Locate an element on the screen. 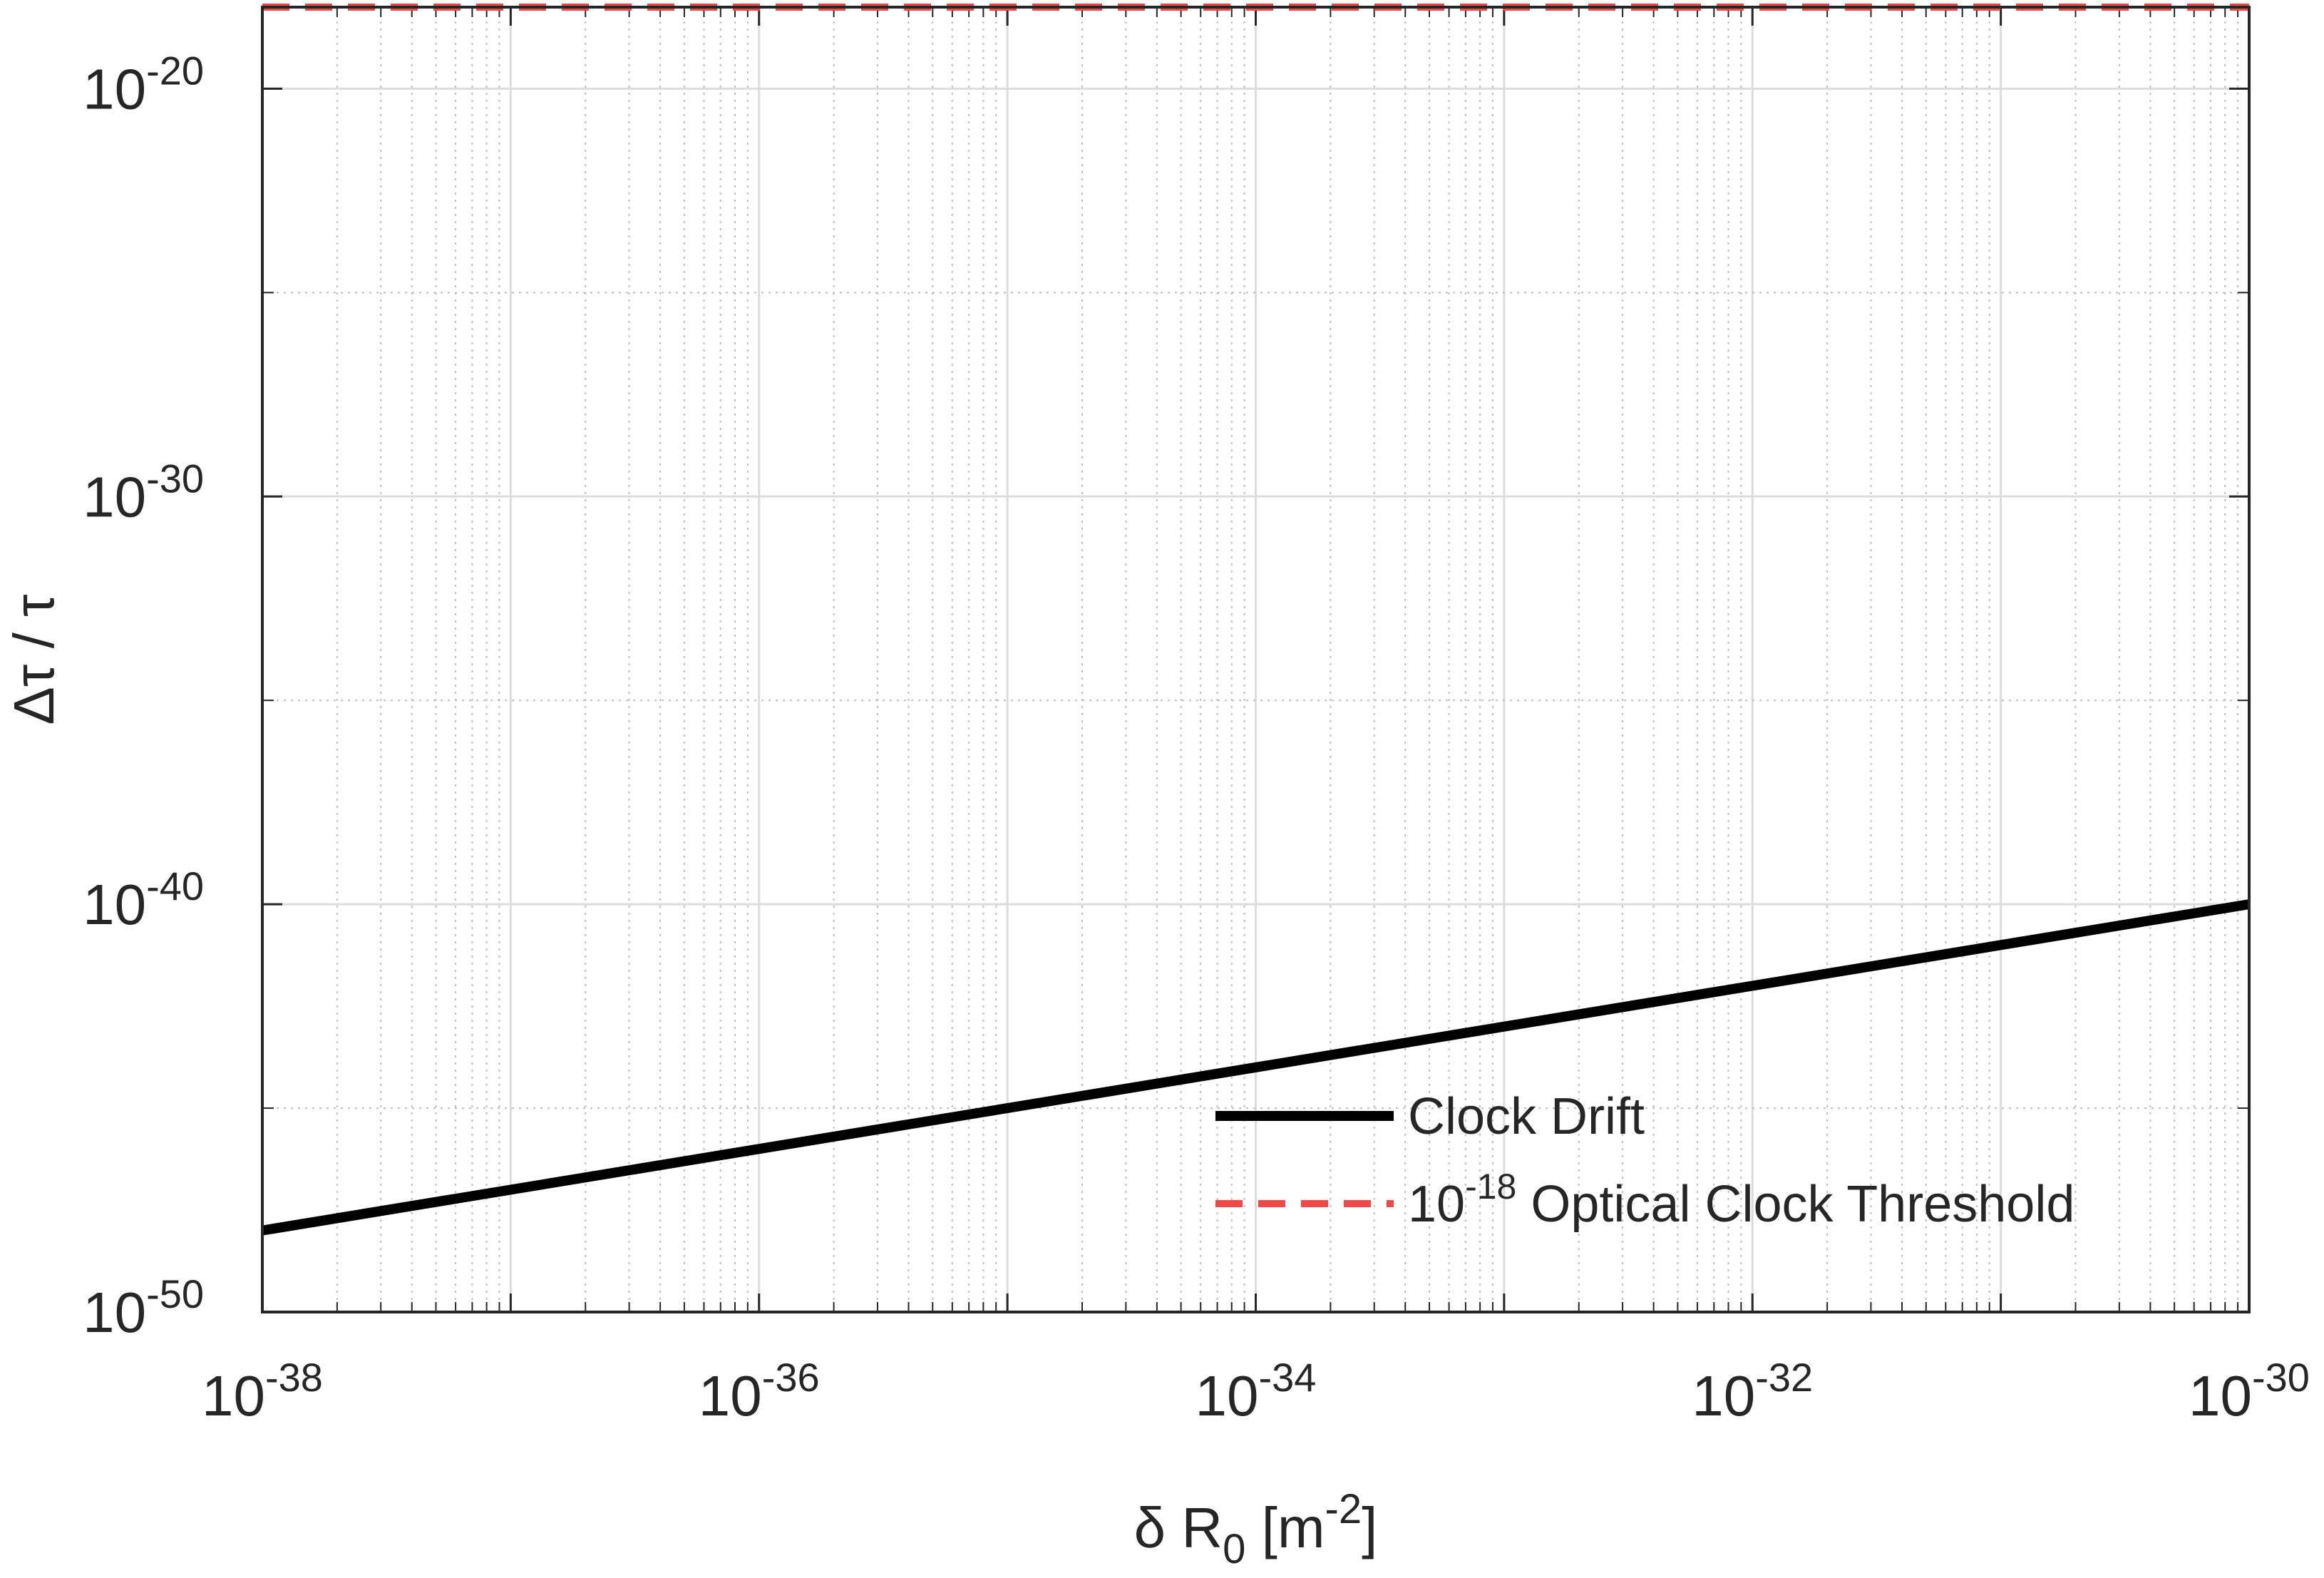 Image resolution: width=2324 pixels, height=1578 pixels. x-tick-label: 10-38 is located at coordinates (263, 1391).